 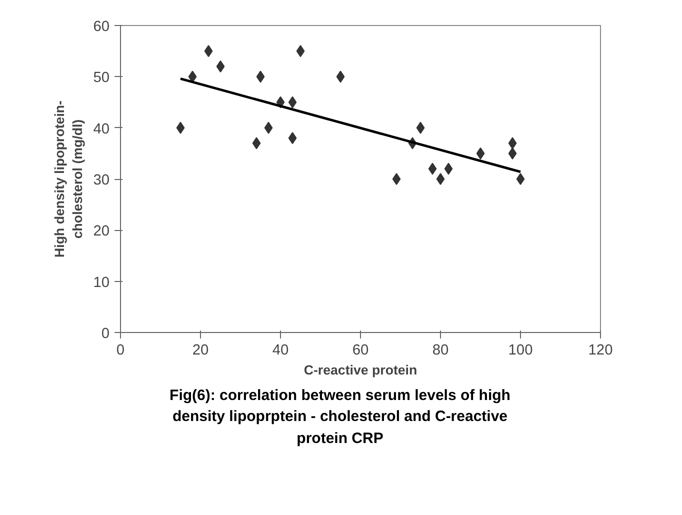 I want to click on y-tick-label: 60, so click(x=101, y=27).